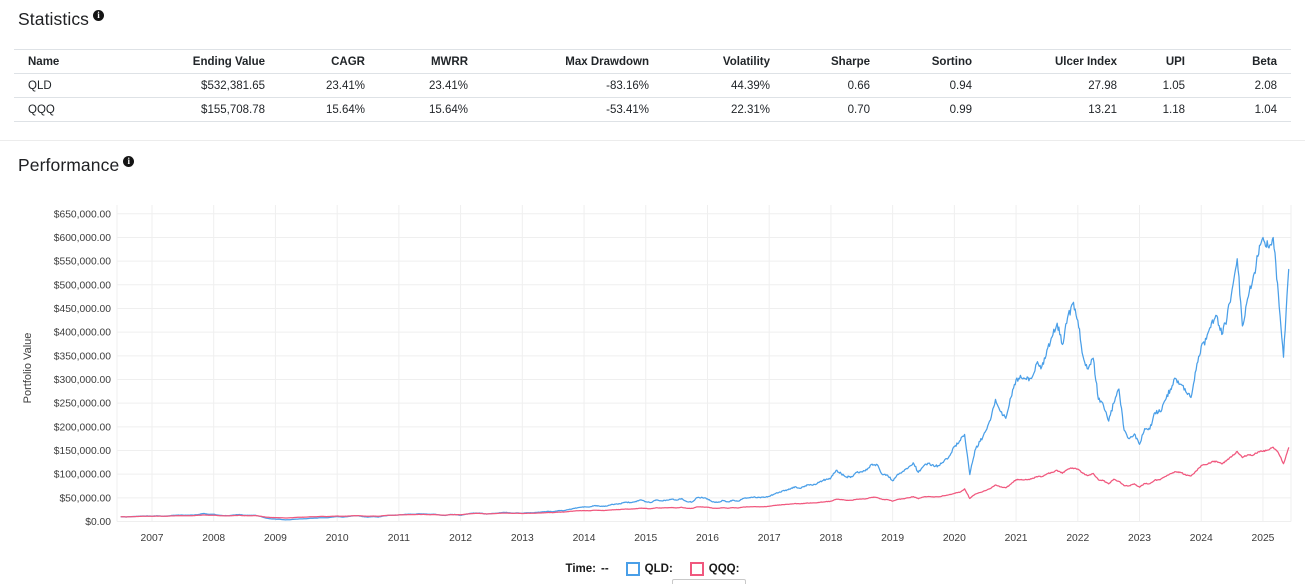 This screenshot has height=584, width=1305. What do you see at coordinates (1058, 61) in the screenshot?
I see `header-cell: Ulcer Index` at bounding box center [1058, 61].